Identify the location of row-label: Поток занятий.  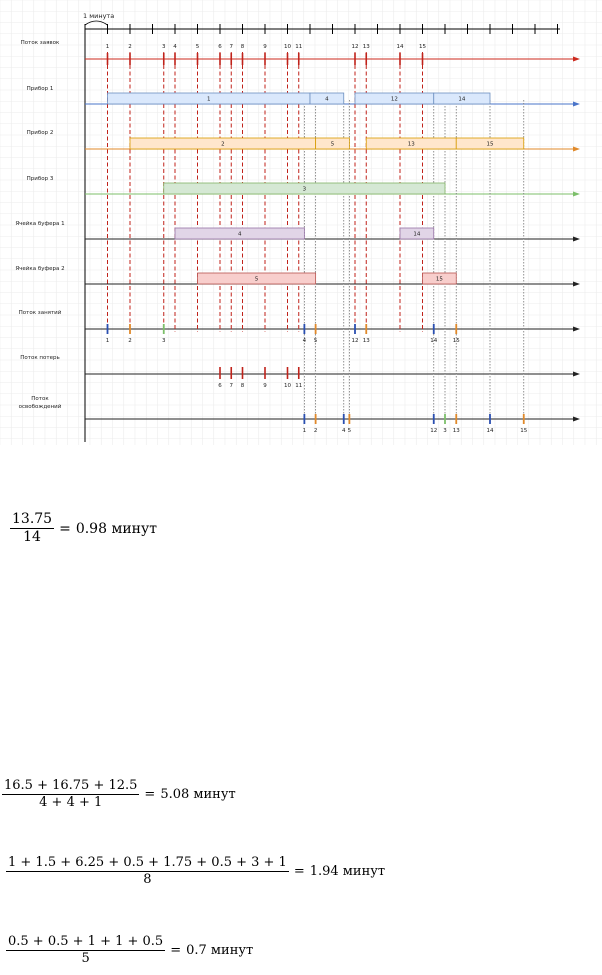
(40, 312).